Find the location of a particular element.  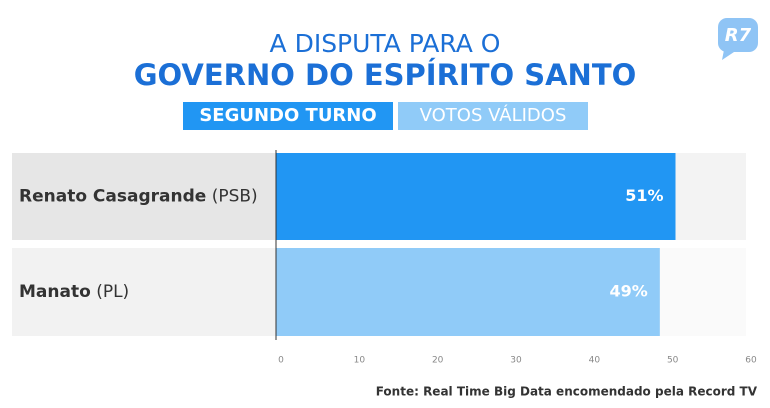

category-label: Renato Casagrande (PSB) is located at coordinates (138, 197).